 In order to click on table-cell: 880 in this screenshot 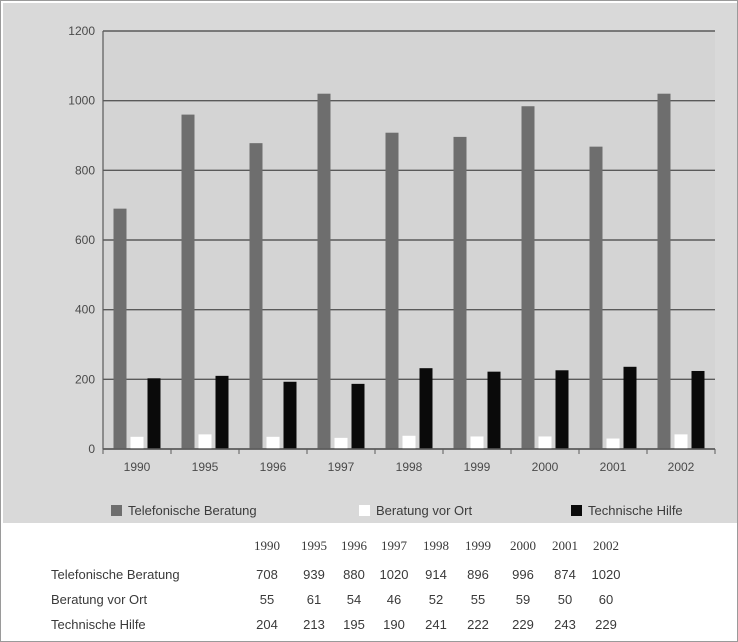, I will do `click(354, 574)`.